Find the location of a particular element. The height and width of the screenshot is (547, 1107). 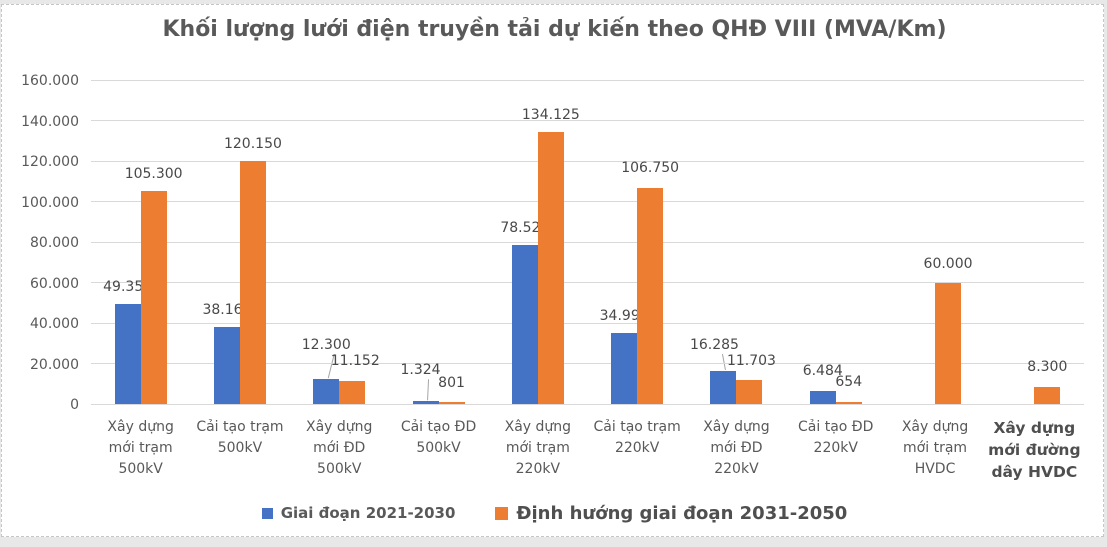

legend-label: Định hướng giai đoạn 2031-2050 is located at coordinates (682, 513).